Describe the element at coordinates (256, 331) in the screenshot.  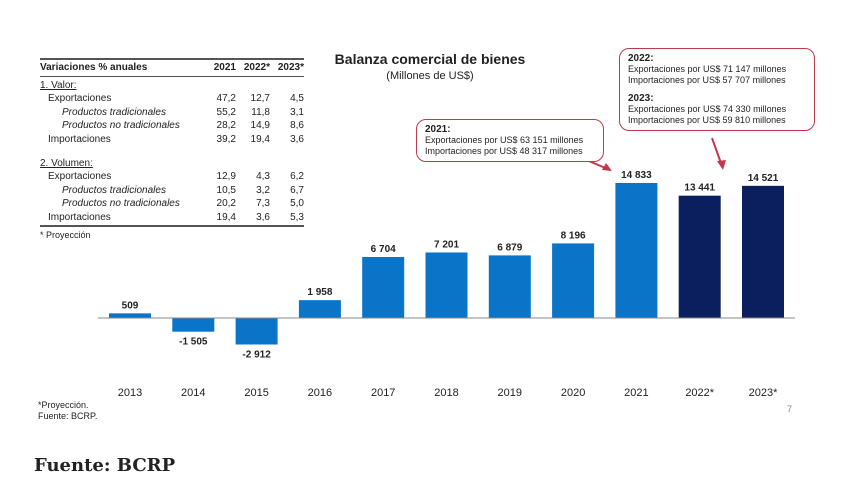
I see `bar-2015` at that location.